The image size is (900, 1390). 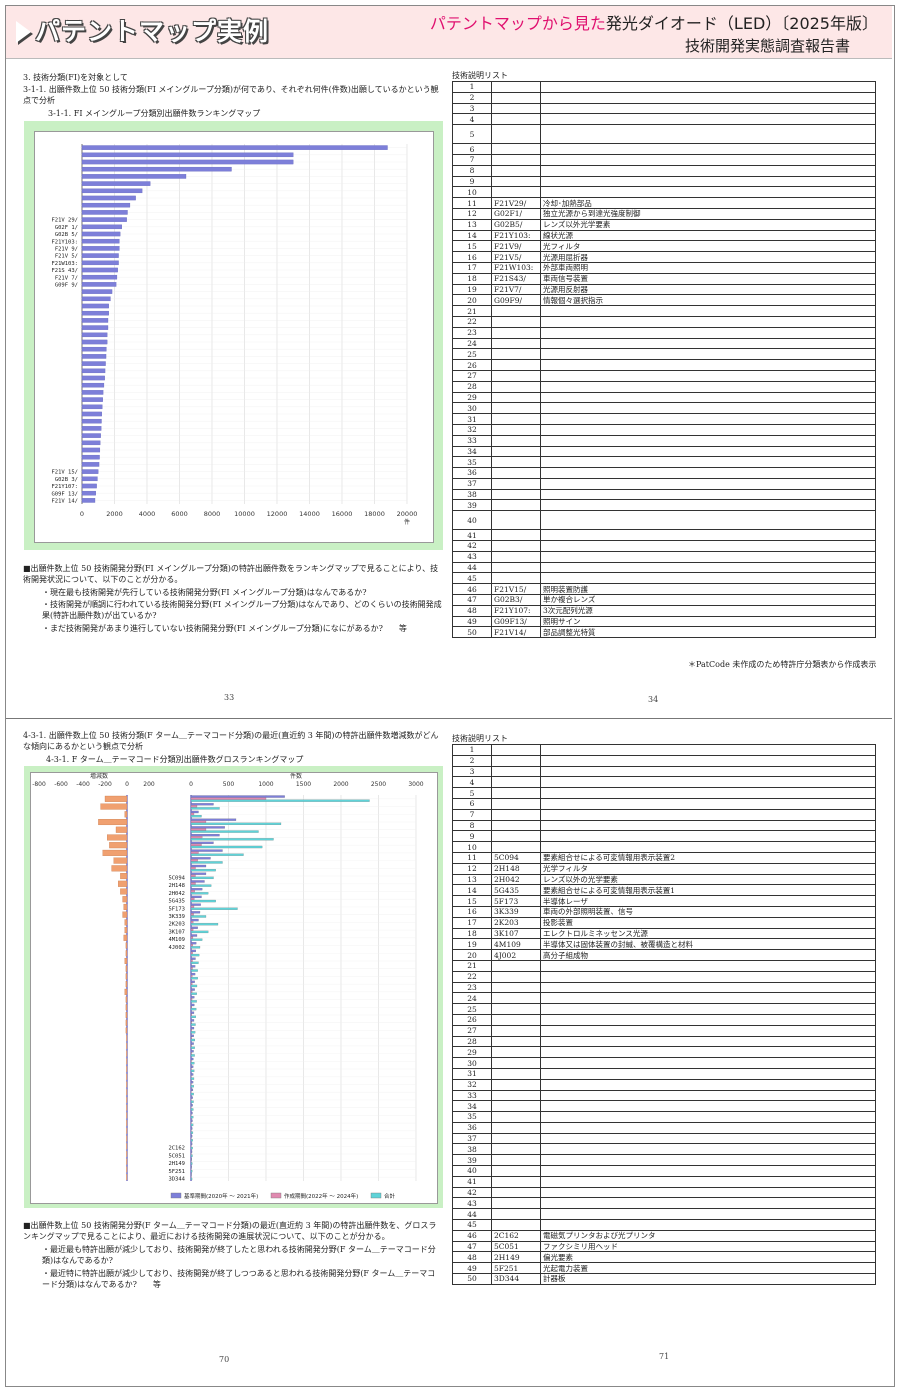 What do you see at coordinates (664, 610) in the screenshot?
I see `list-row: 48 F21Y107: 3次元配列光源` at bounding box center [664, 610].